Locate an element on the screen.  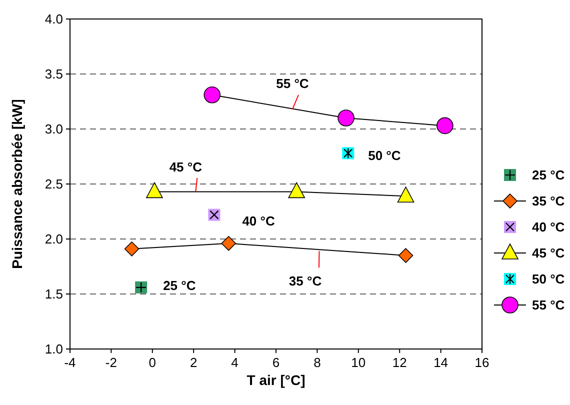
annotation: 50 °C is located at coordinates (385, 155).